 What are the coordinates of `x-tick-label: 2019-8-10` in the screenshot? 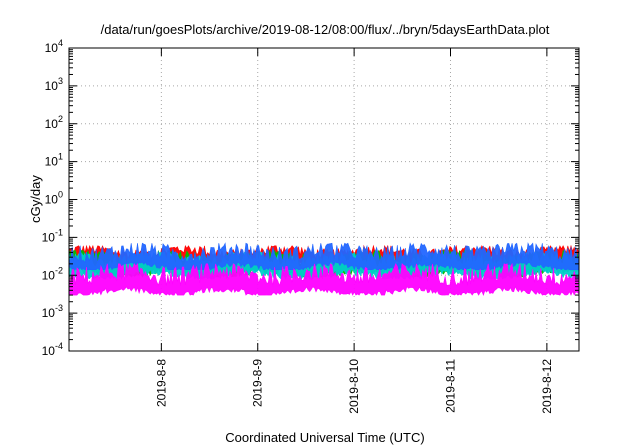 It's located at (354, 386).